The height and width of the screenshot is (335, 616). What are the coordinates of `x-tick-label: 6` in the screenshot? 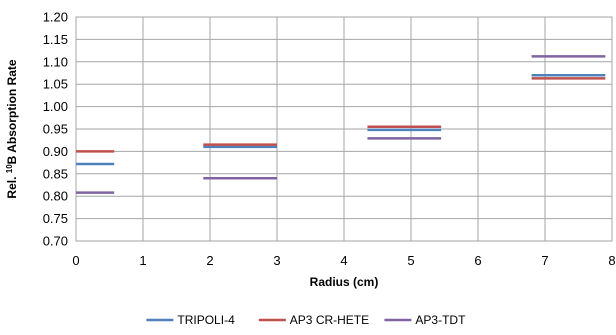 It's located at (477, 260).